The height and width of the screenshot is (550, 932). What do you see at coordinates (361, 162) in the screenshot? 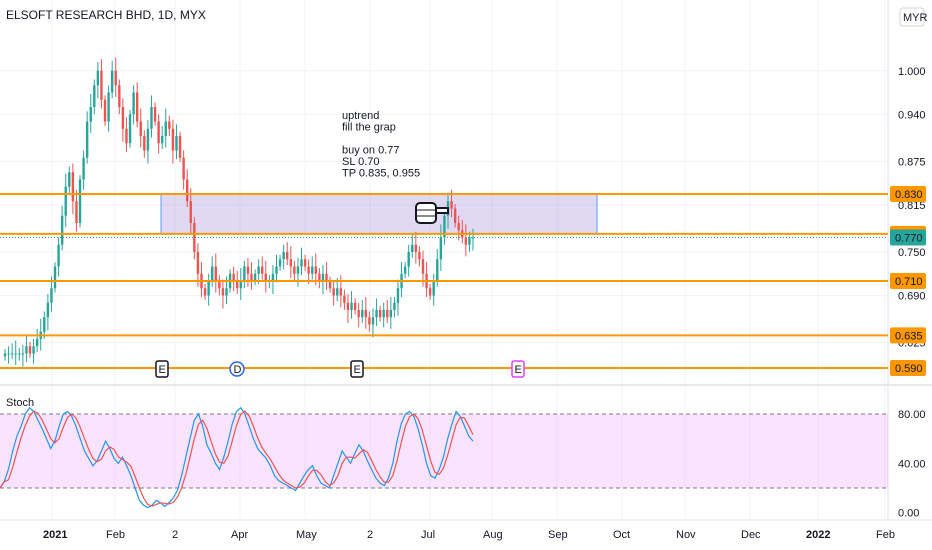
I see `annotation-line: SL 0.70` at bounding box center [361, 162].